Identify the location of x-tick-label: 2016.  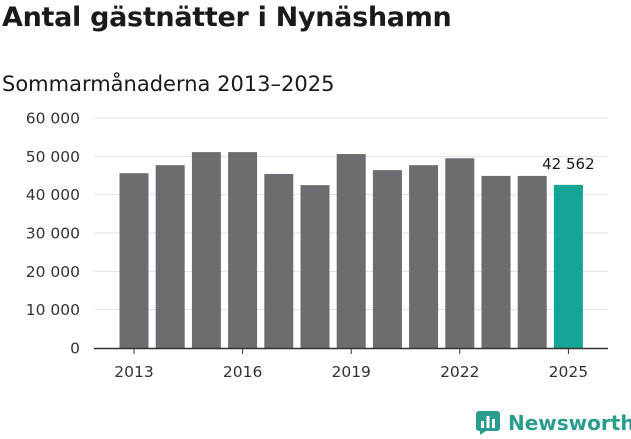
(242, 372).